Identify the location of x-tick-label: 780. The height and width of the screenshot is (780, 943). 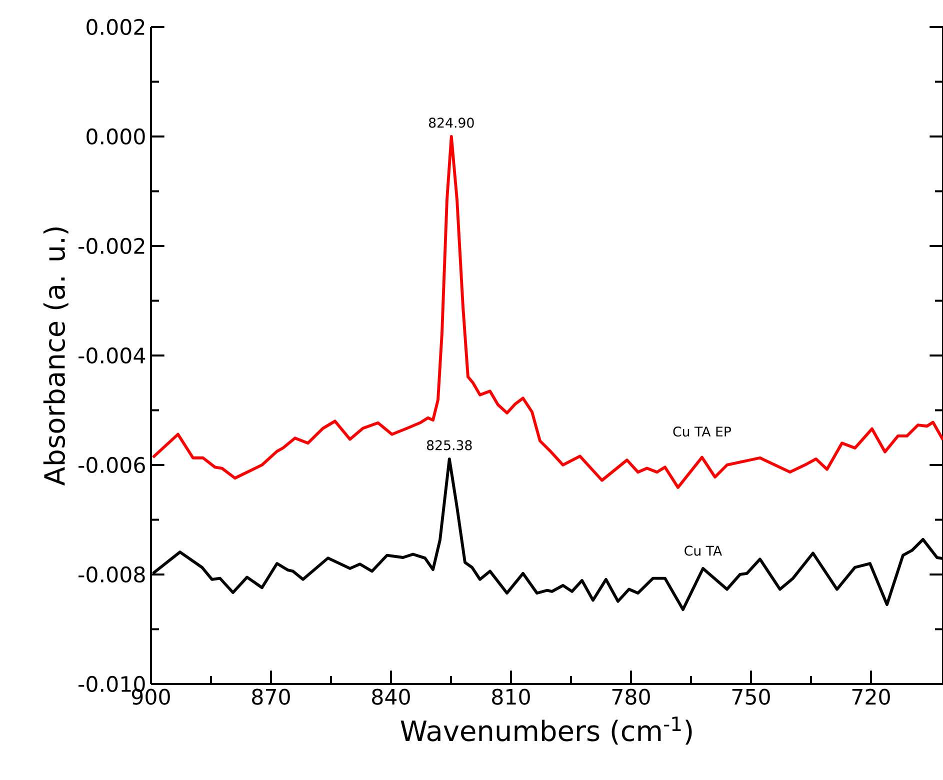
(631, 696).